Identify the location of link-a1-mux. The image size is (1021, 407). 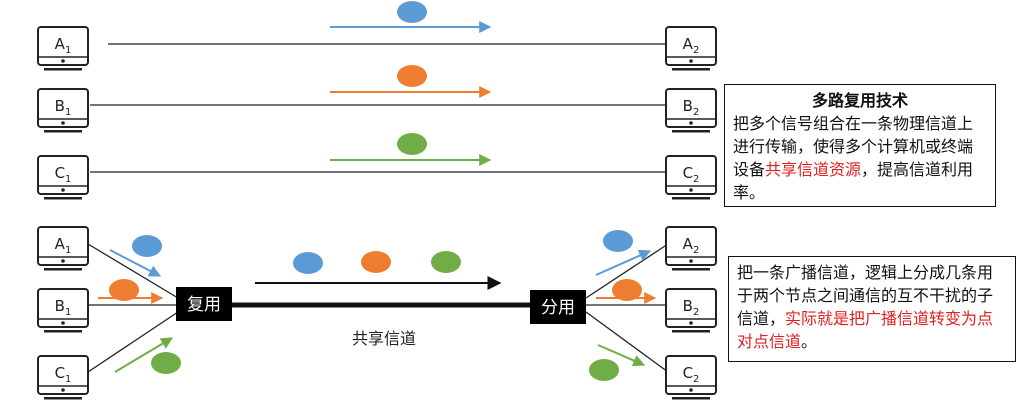
(133, 271).